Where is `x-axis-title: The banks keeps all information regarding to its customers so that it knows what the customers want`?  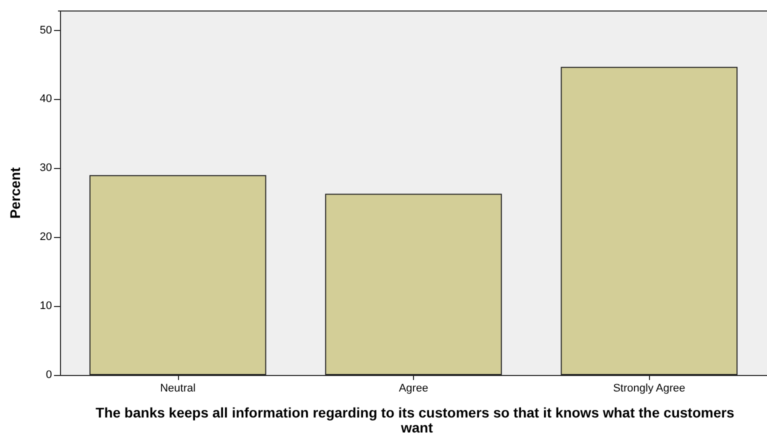 x-axis-title: The banks keeps all information regarding to its customers so that it knows what the customers want is located at coordinates (415, 420).